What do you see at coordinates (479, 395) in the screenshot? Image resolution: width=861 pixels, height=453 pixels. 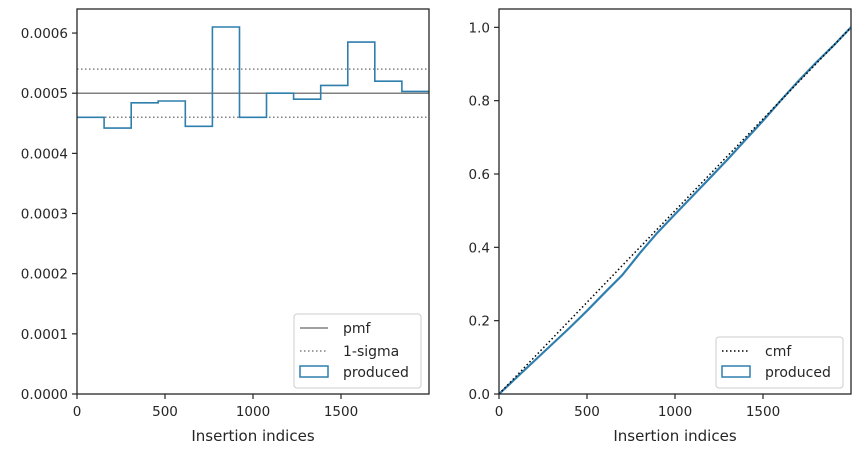 I see `right-y-tick-label: 0.0` at bounding box center [479, 395].